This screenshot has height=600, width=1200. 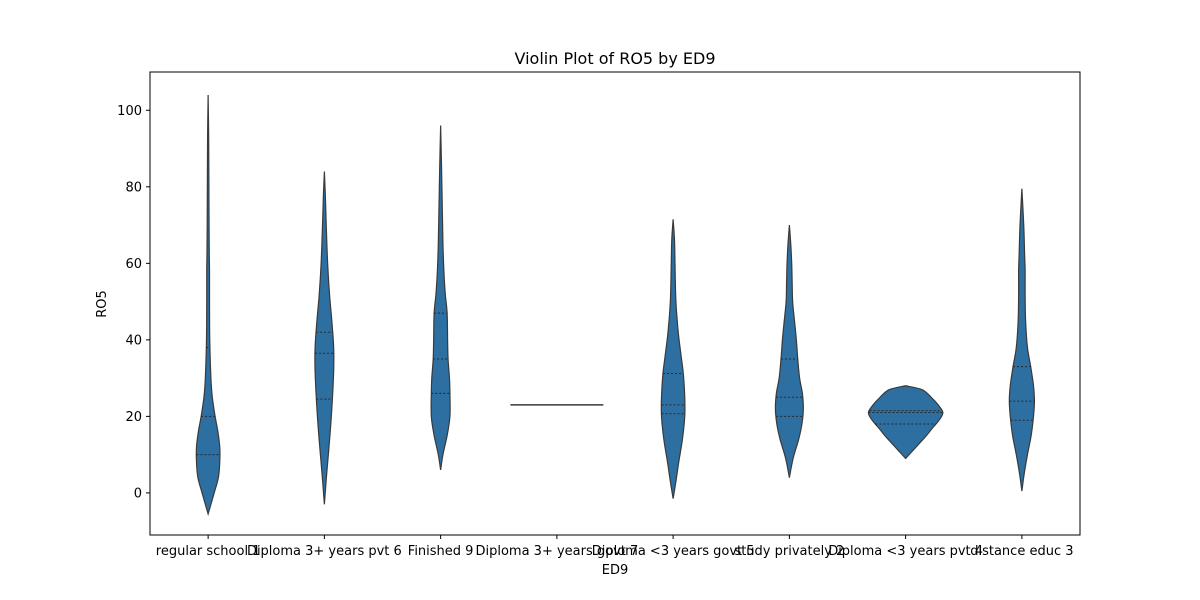 I want to click on y-tick-label: 20, so click(x=133, y=417).